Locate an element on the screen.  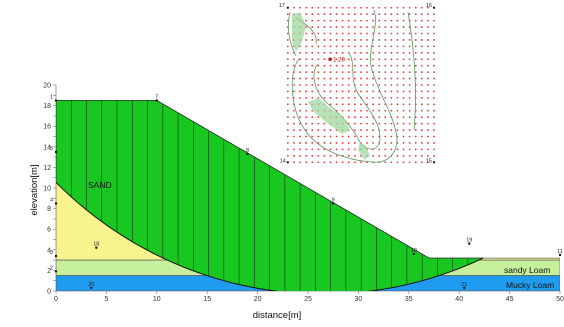
x-tick-label: 30 is located at coordinates (359, 299).